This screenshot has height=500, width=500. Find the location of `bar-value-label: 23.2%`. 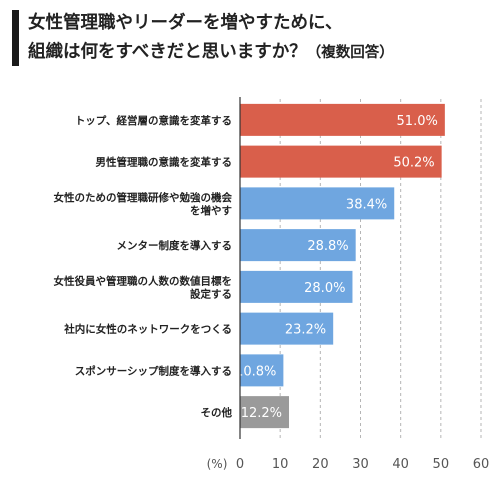

bar-value-label: 23.2% is located at coordinates (305, 330).